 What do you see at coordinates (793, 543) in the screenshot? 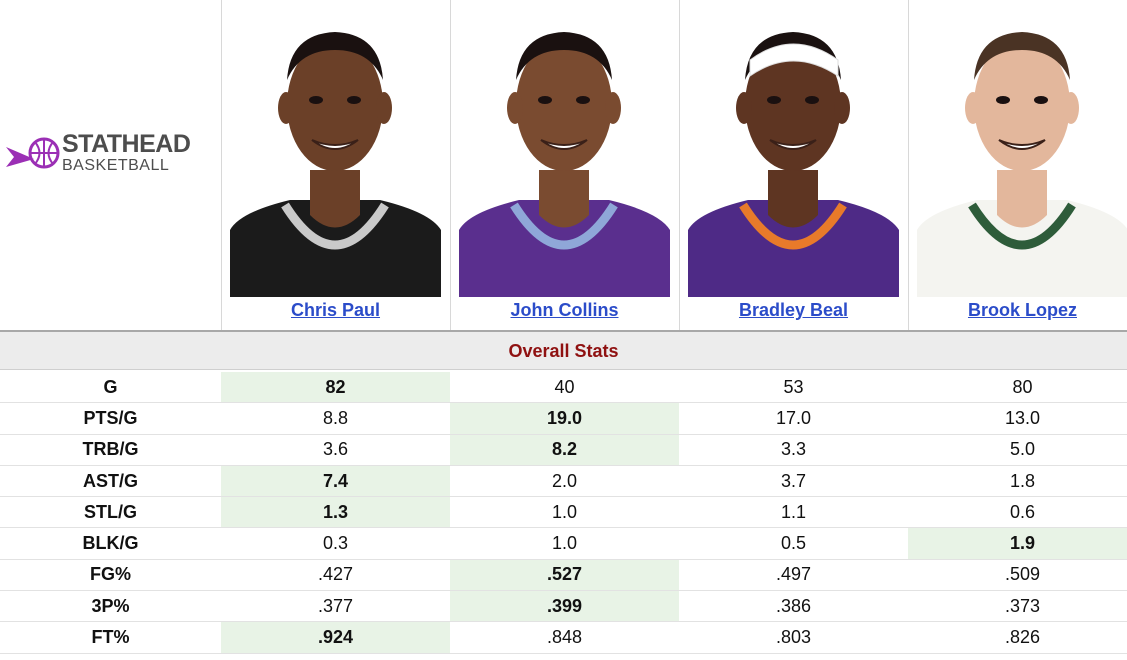
I see `stat-value: 0.5` at bounding box center [793, 543].